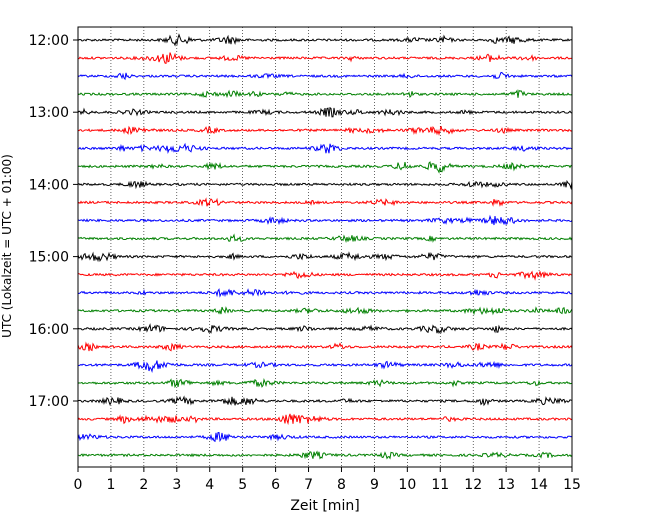 Image resolution: width=650 pixels, height=520 pixels. What do you see at coordinates (275, 485) in the screenshot?
I see `x-tick-label: 6` at bounding box center [275, 485].